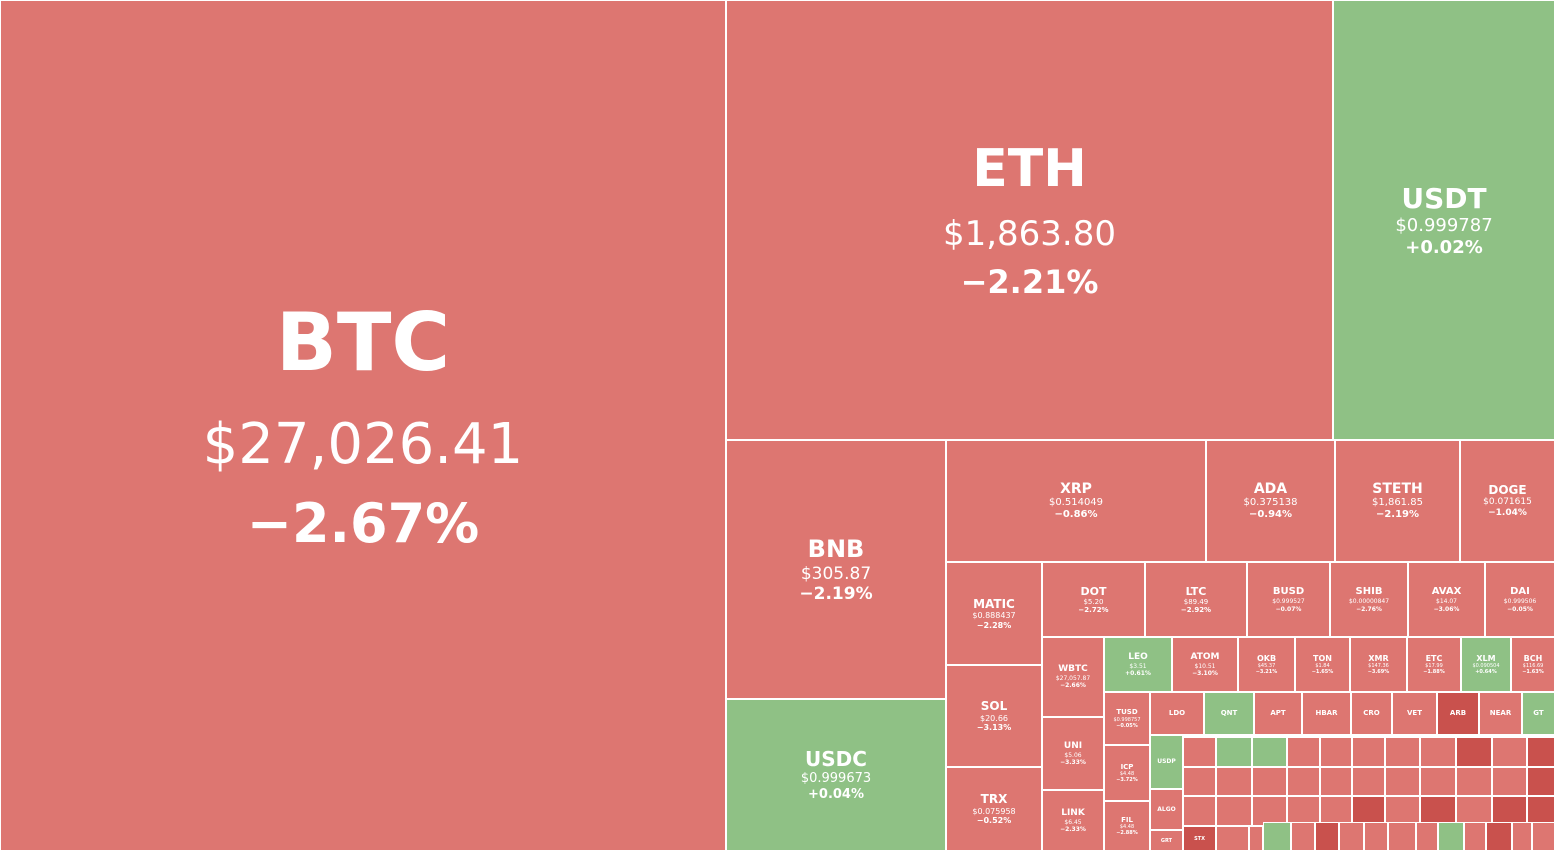 Image resolution: width=1555 pixels, height=851 pixels. I want to click on tile-usdt: USDT $0.999787 +0.02%, so click(1444, 220).